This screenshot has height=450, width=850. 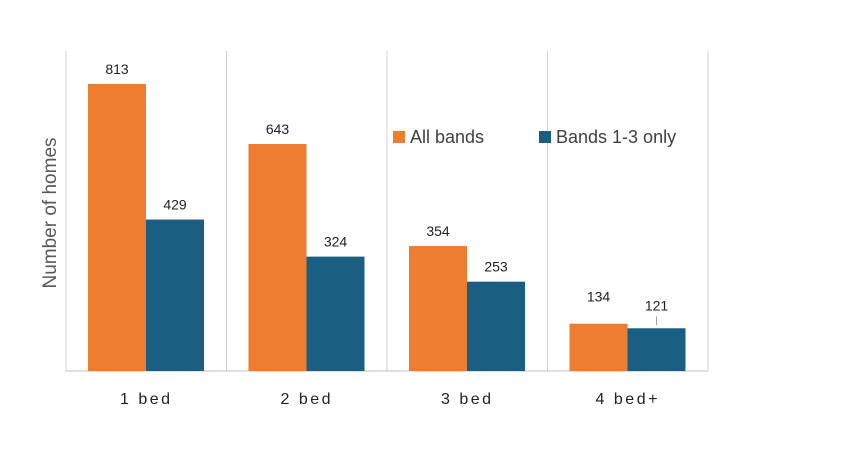 What do you see at coordinates (447, 137) in the screenshot?
I see `legend-label: All bands` at bounding box center [447, 137].